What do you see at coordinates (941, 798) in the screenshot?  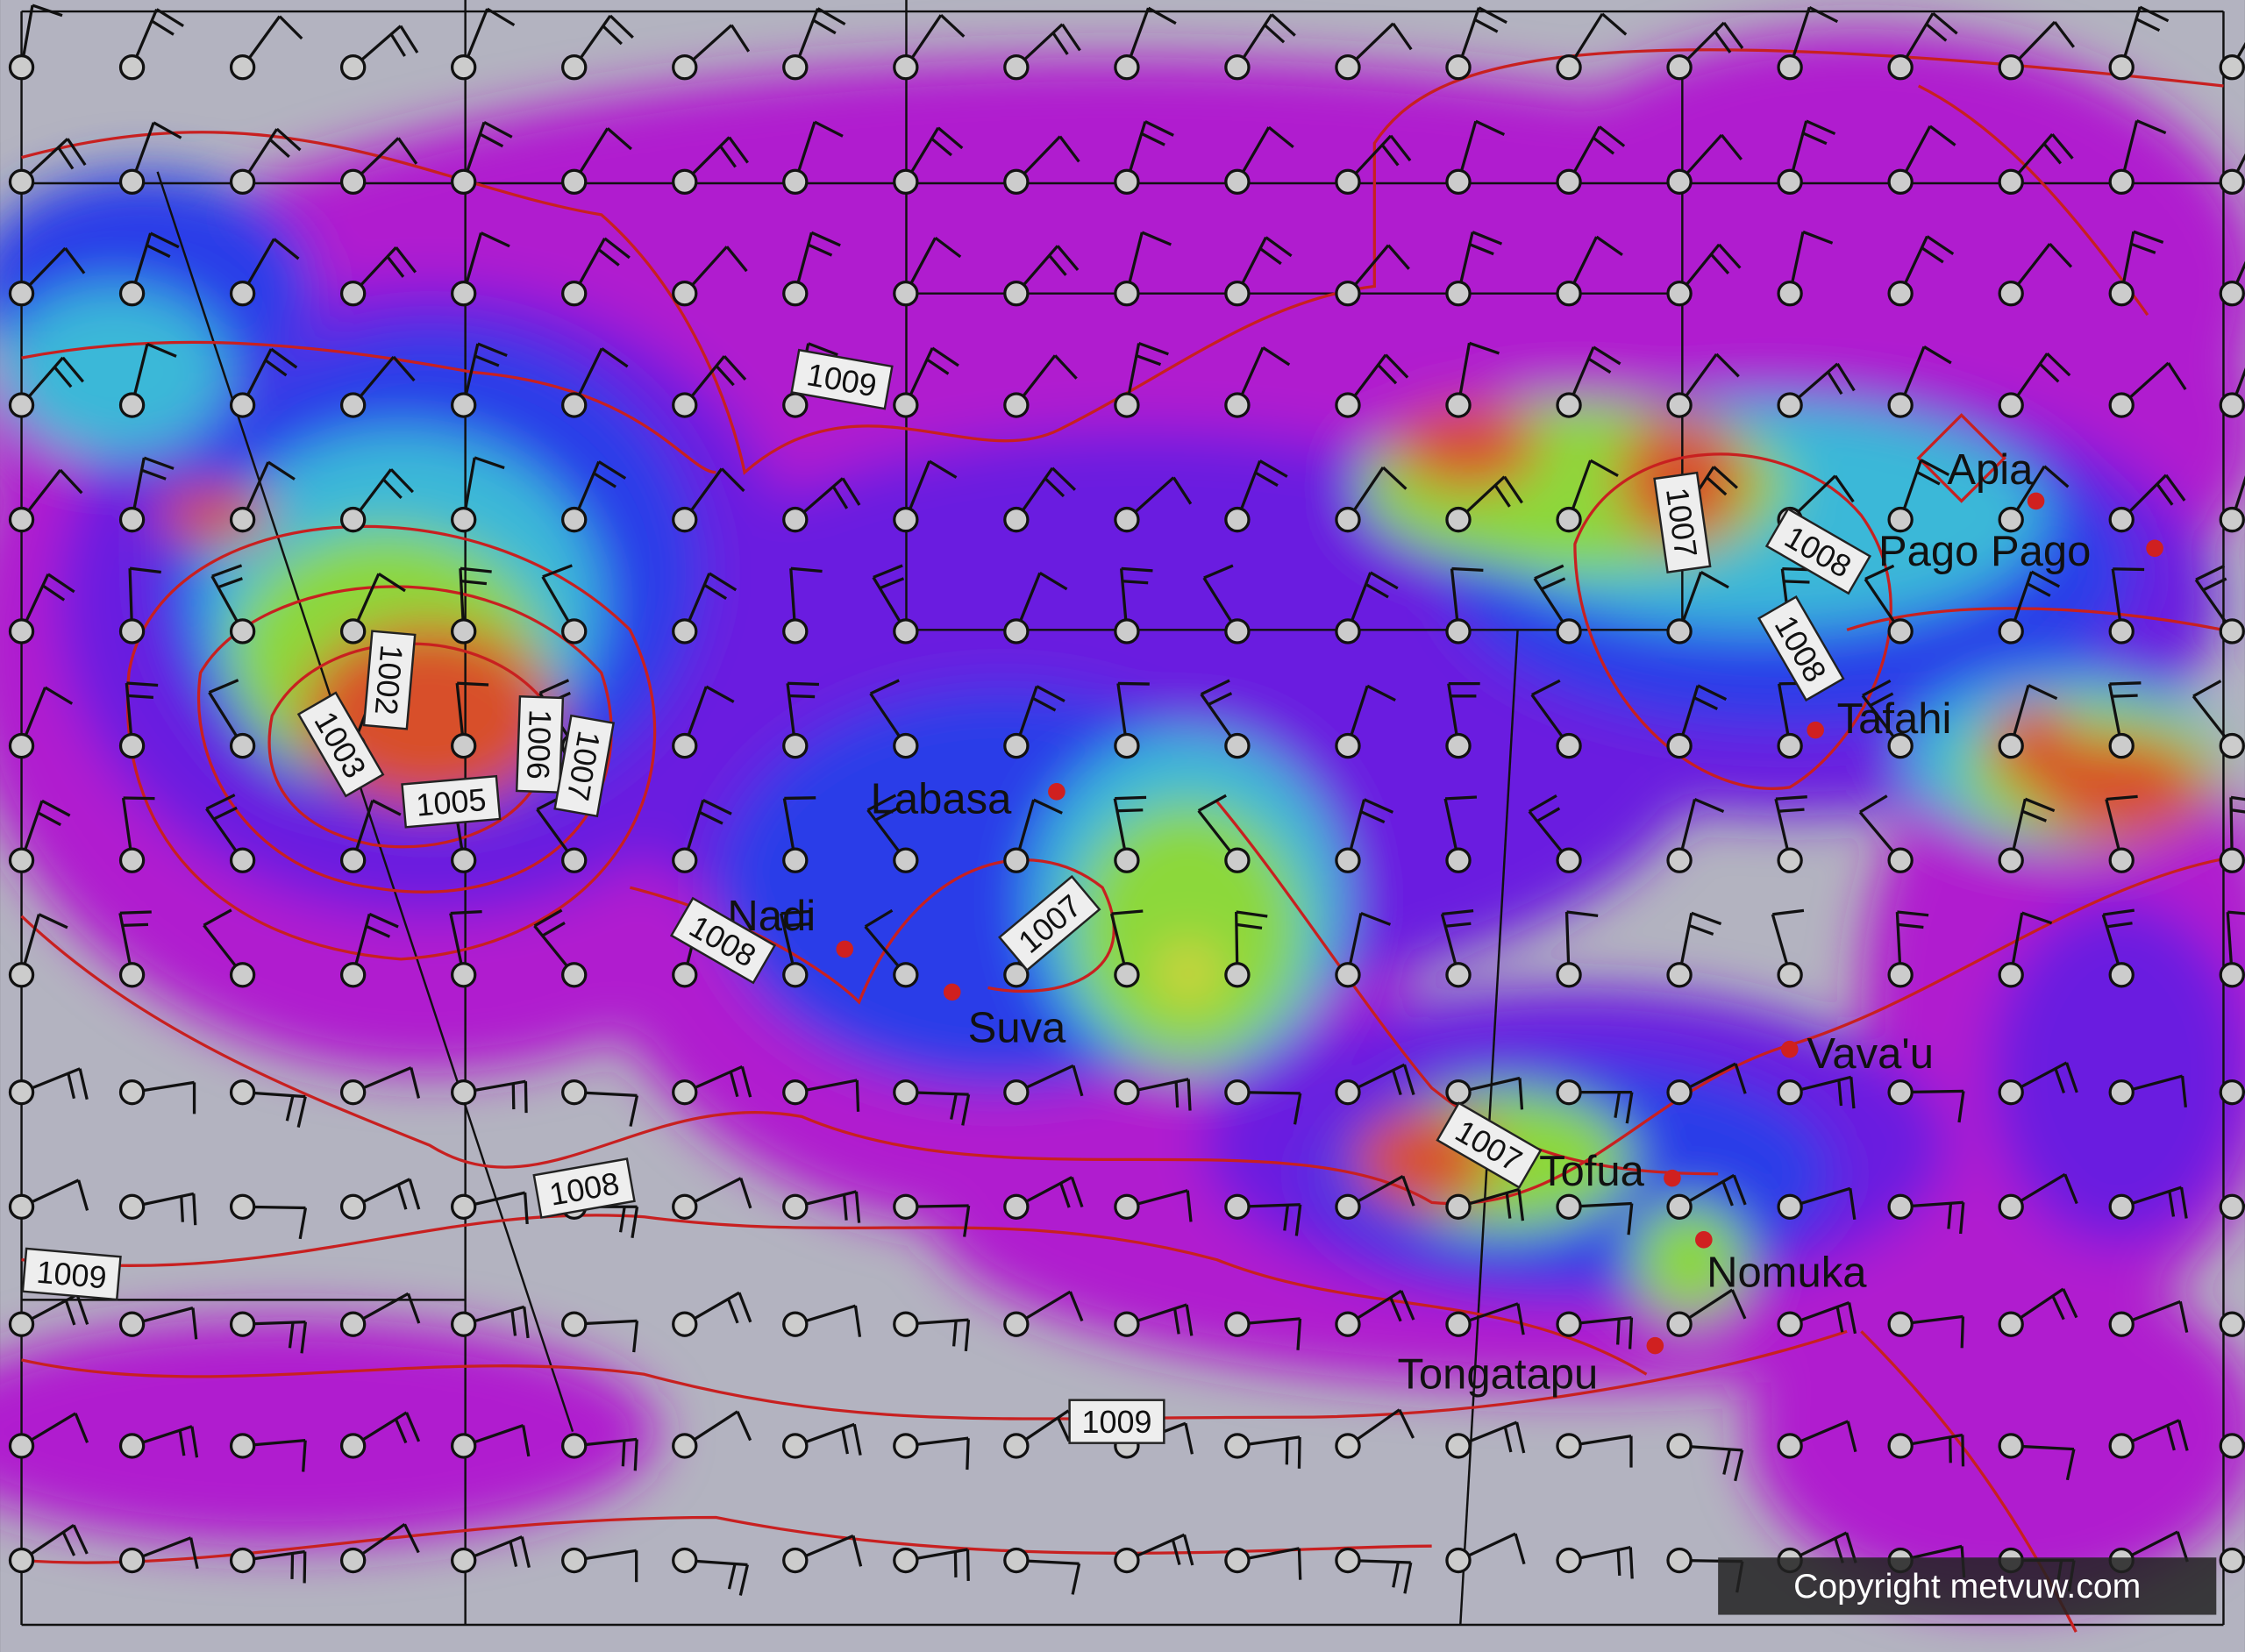 I see `place-label: Labasa` at bounding box center [941, 798].